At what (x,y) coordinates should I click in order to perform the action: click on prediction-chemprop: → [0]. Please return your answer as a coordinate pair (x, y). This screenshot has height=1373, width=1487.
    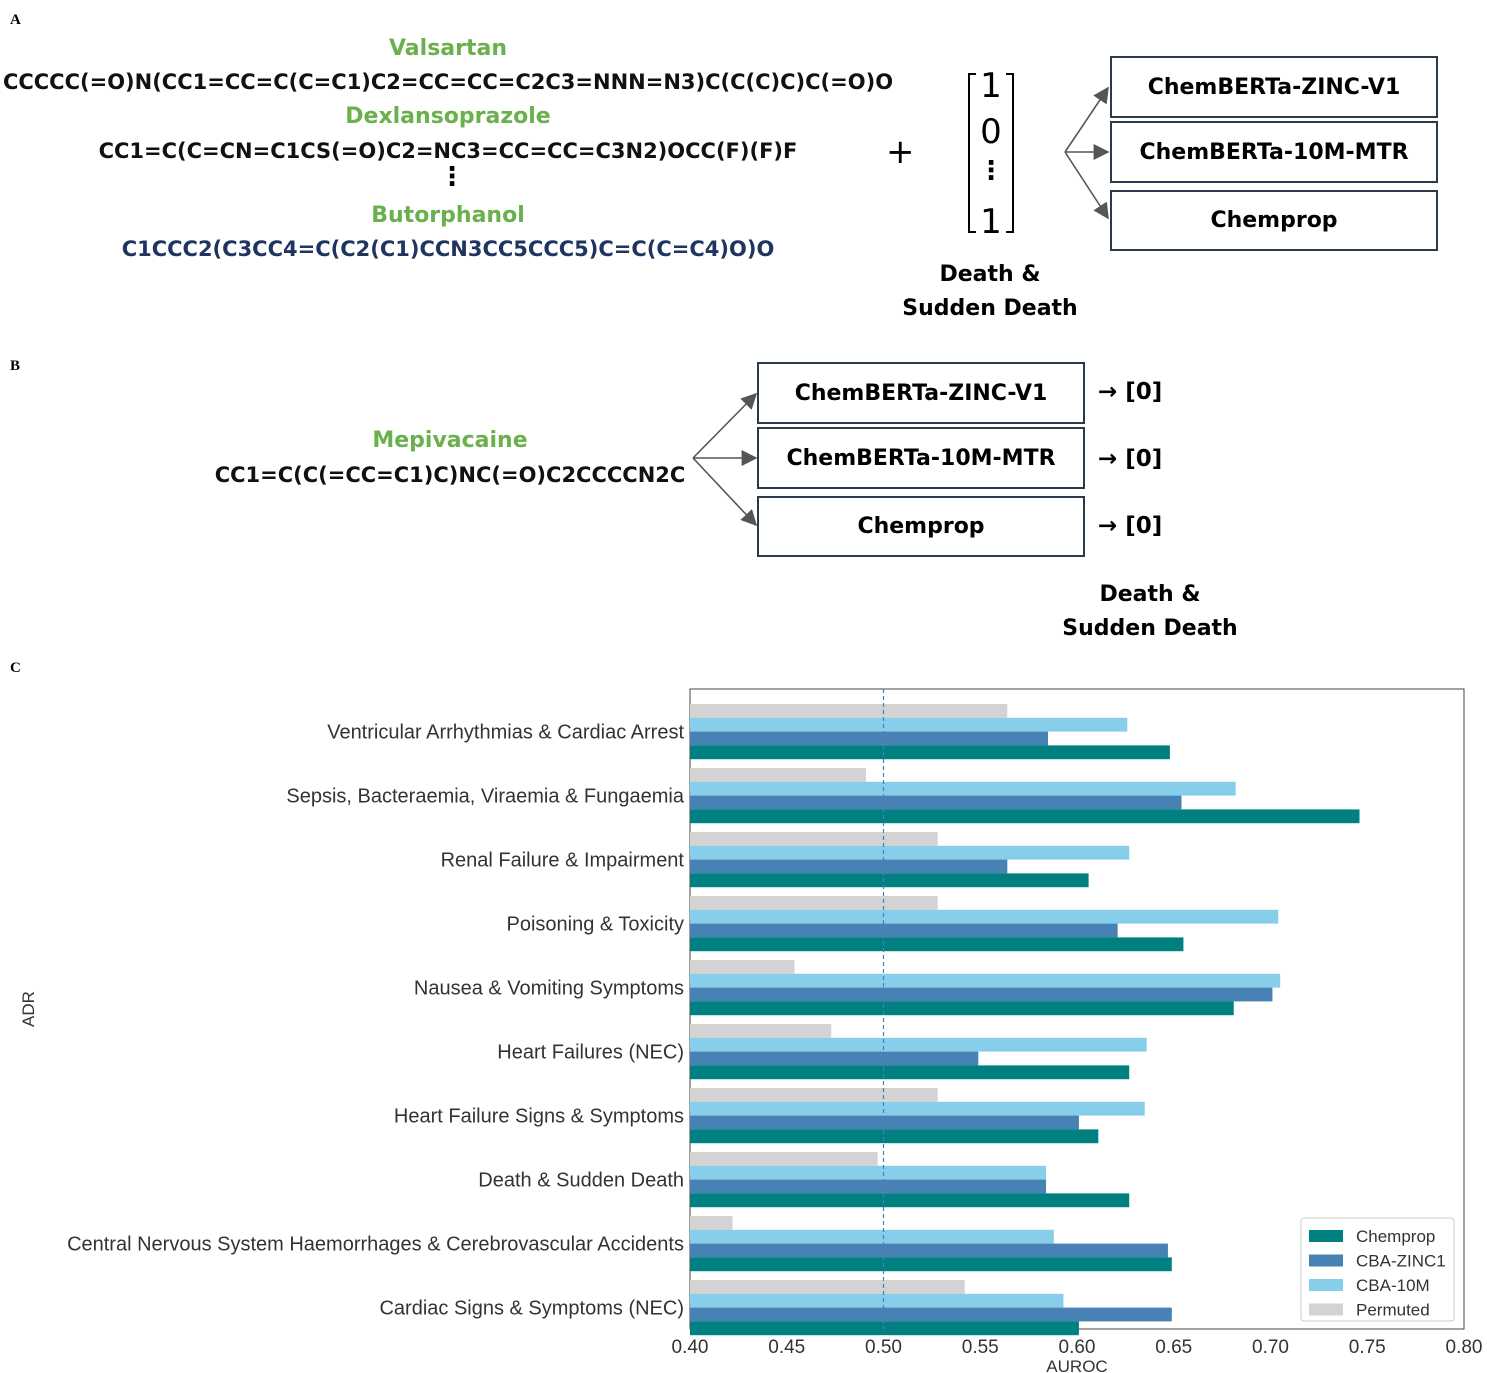
    Looking at the image, I should click on (1130, 526).